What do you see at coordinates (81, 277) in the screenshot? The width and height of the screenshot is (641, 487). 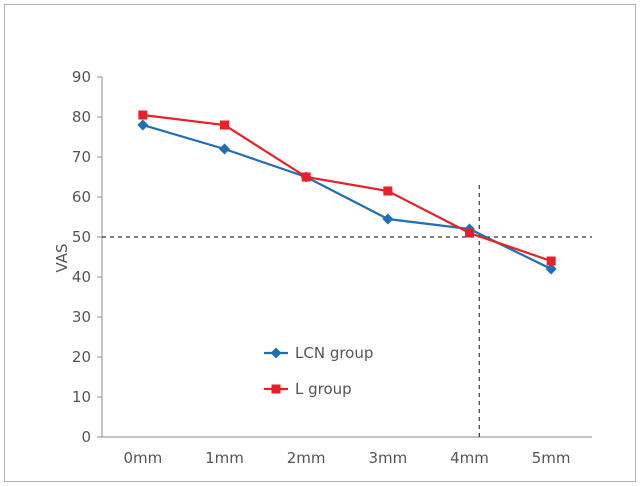 I see `y-tick-label: 40` at bounding box center [81, 277].